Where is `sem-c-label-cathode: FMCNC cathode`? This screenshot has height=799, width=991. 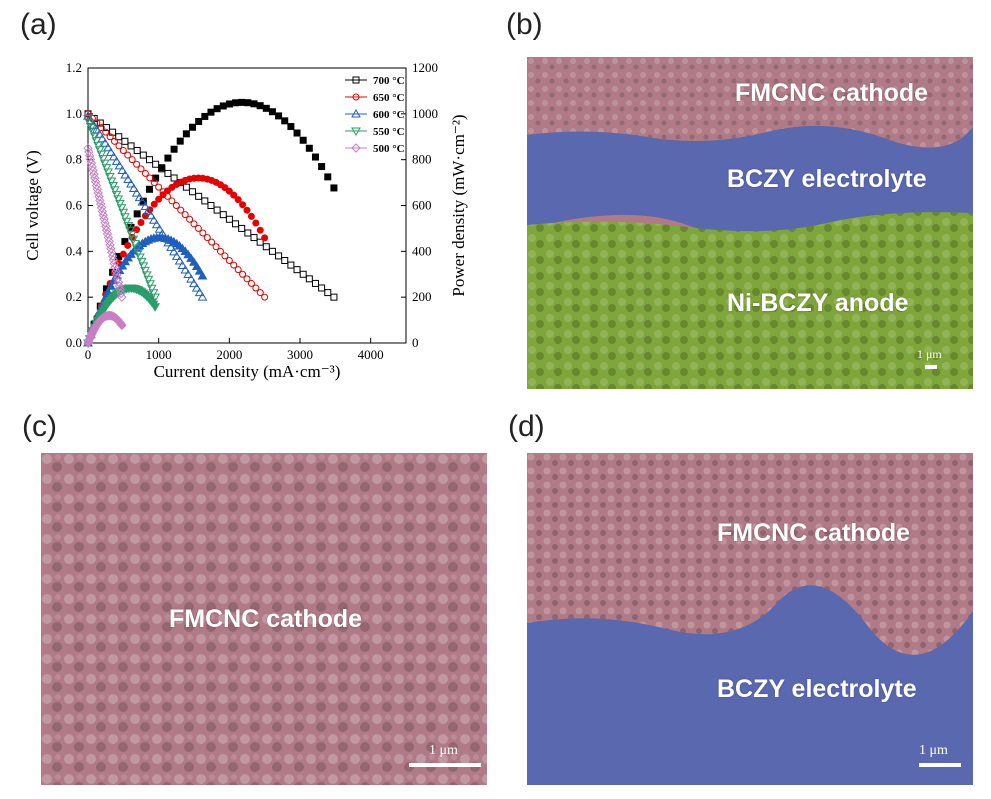
sem-c-label-cathode: FMCNC cathode is located at coordinates (266, 619).